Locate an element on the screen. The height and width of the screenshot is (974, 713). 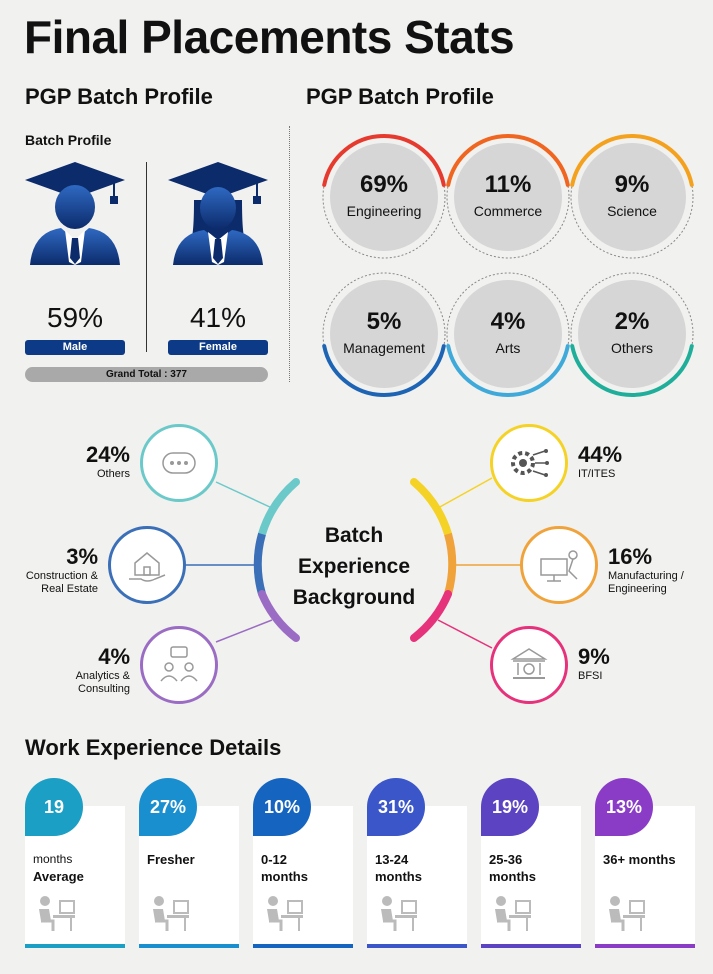
work-card-value: 27% is located at coordinates (168, 807).